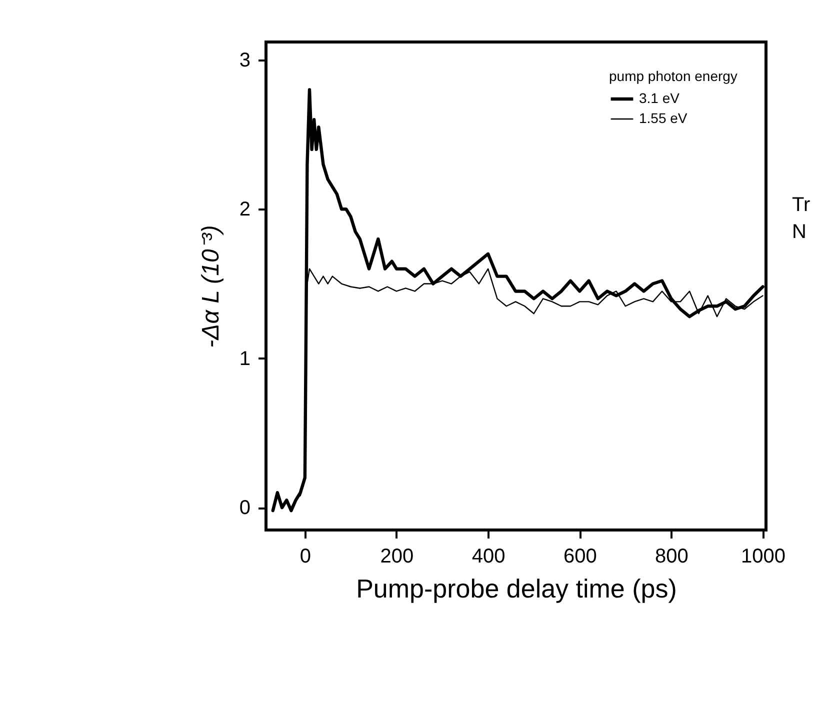 The width and height of the screenshot is (820, 708). What do you see at coordinates (305, 557) in the screenshot?
I see `x-tick-label: 0` at bounding box center [305, 557].